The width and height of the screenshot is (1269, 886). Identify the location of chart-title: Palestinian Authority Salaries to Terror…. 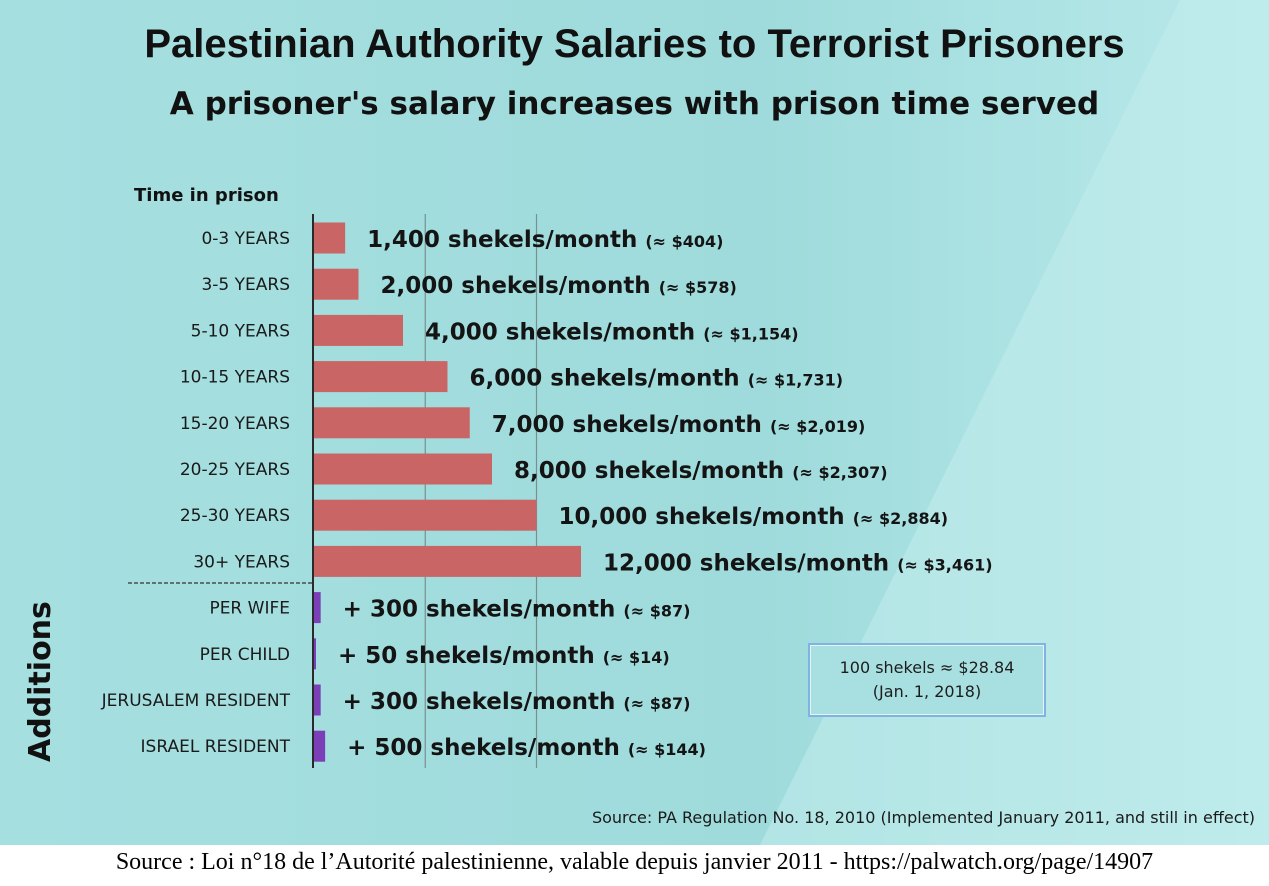
(634, 44).